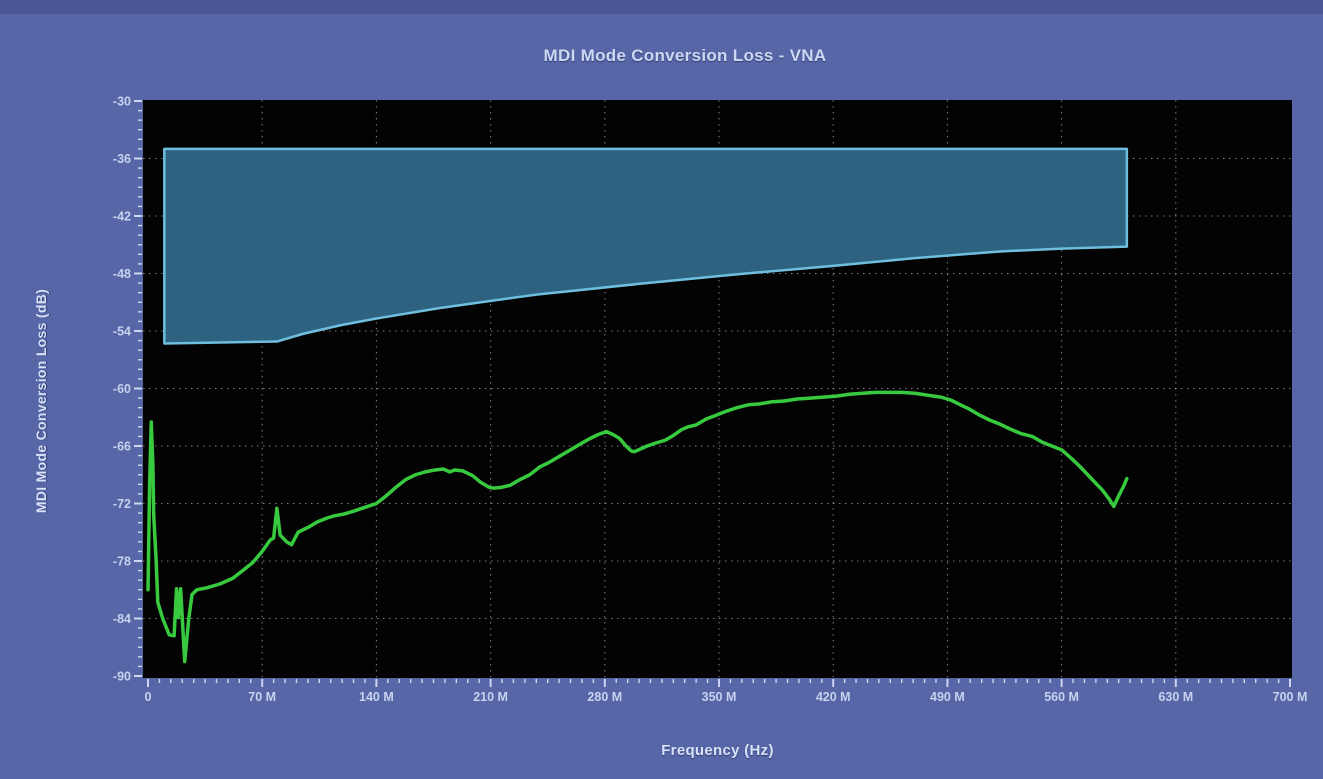 The image size is (1323, 779). What do you see at coordinates (122, 677) in the screenshot?
I see `y-tick-label: -90` at bounding box center [122, 677].